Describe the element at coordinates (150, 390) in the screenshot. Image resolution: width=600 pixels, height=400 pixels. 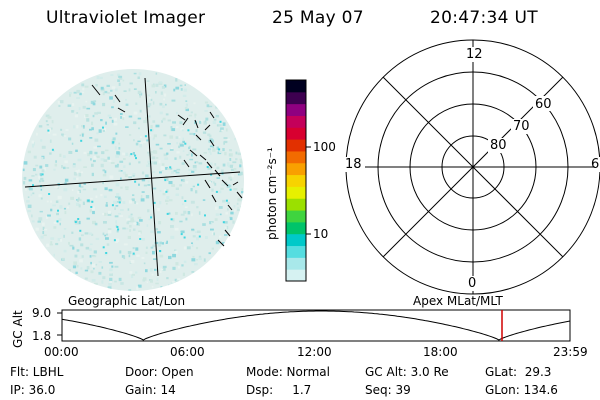
I see `gain-value: Gain: 14` at that location.